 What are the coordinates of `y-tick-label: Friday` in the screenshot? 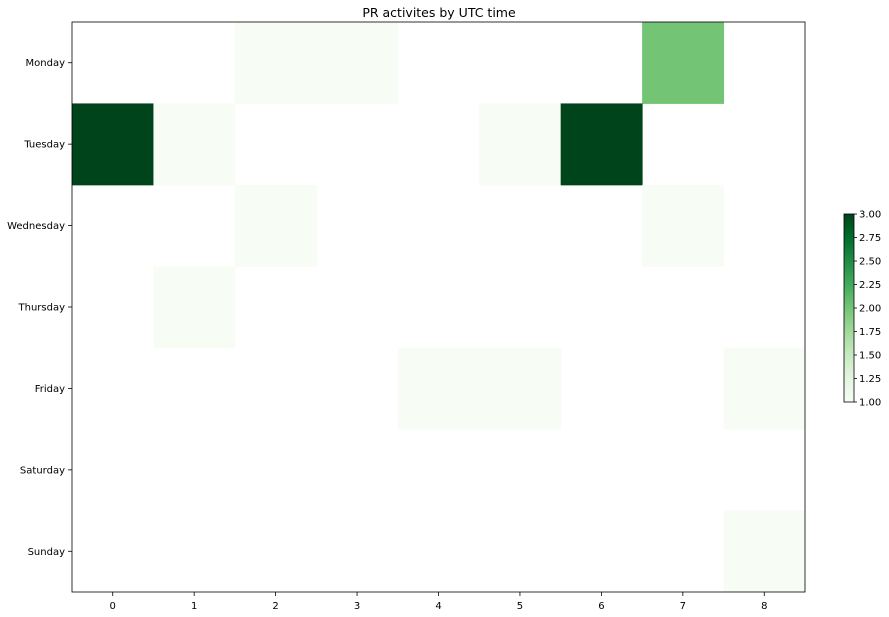 It's located at (50, 389).